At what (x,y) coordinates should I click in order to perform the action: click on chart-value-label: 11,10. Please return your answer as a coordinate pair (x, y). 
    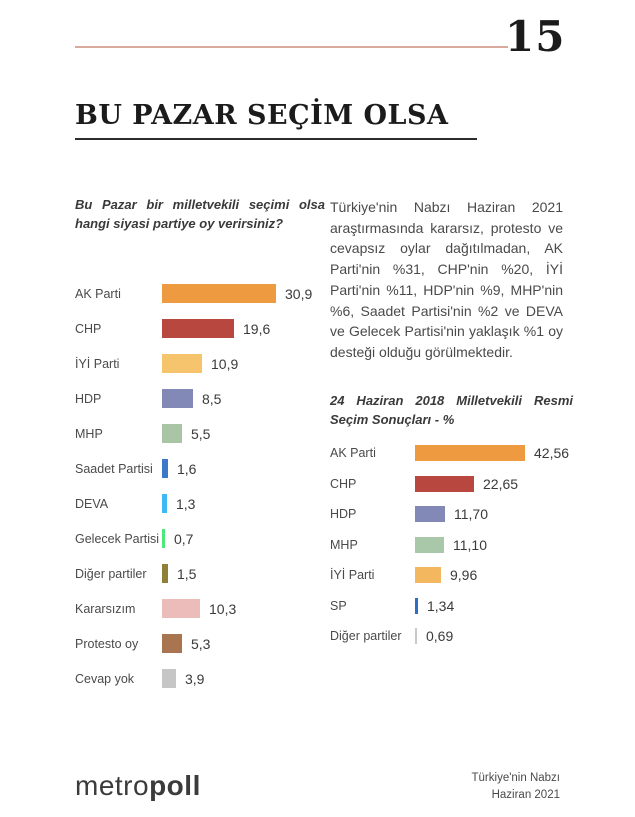
    Looking at the image, I should click on (470, 544).